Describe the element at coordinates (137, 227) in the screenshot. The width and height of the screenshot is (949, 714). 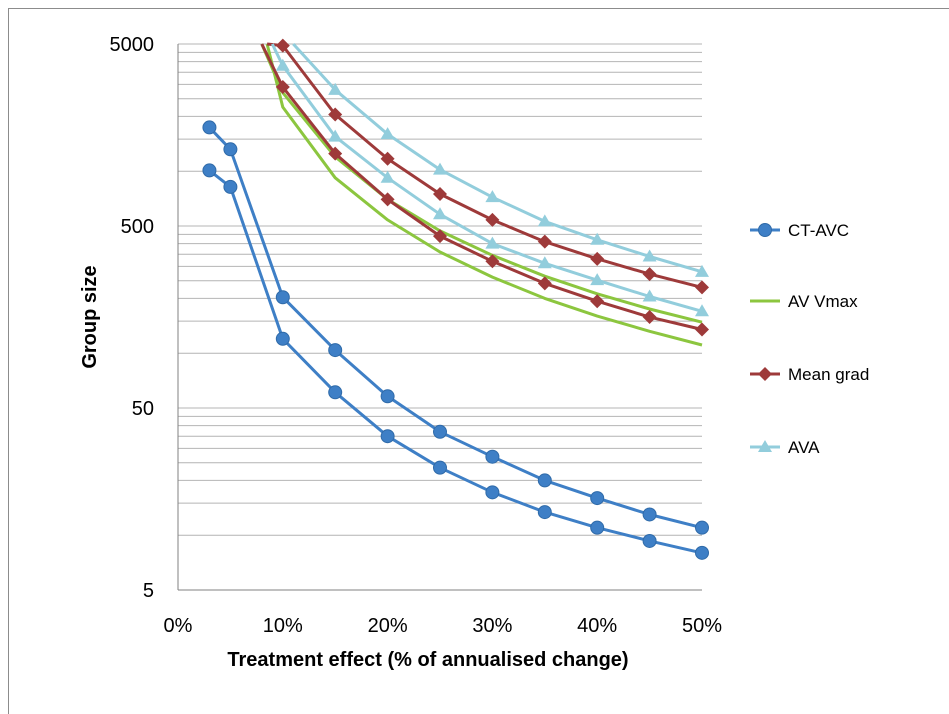
I see `y-tick-label: 500` at that location.